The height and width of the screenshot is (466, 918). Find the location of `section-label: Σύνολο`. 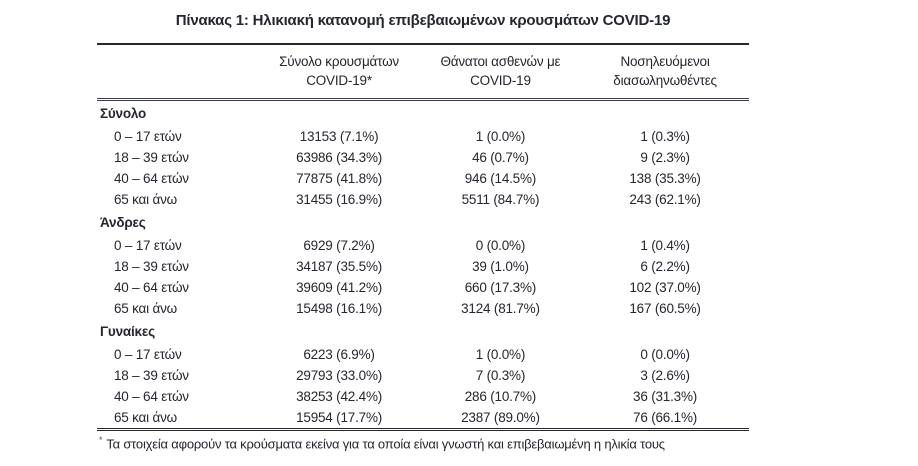

section-label: Σύνολο is located at coordinates (123, 113).